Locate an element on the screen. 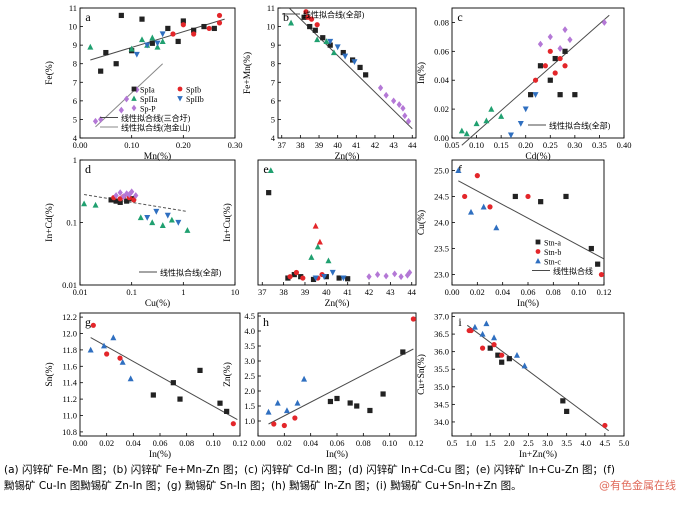  x-axis-label: Zn(%) is located at coordinates (347, 156).